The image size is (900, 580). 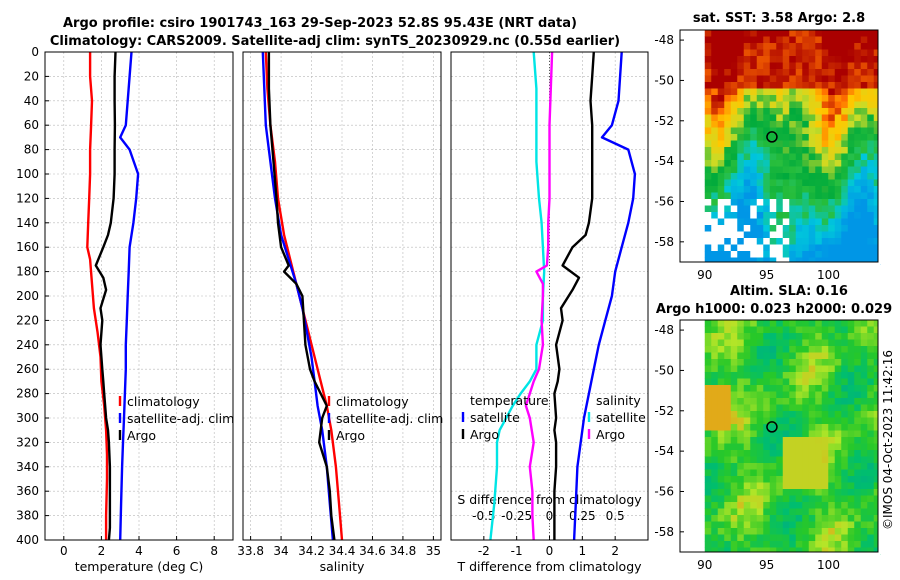 What do you see at coordinates (31, 101) in the screenshot?
I see `y-tick-label: 40` at bounding box center [31, 101].